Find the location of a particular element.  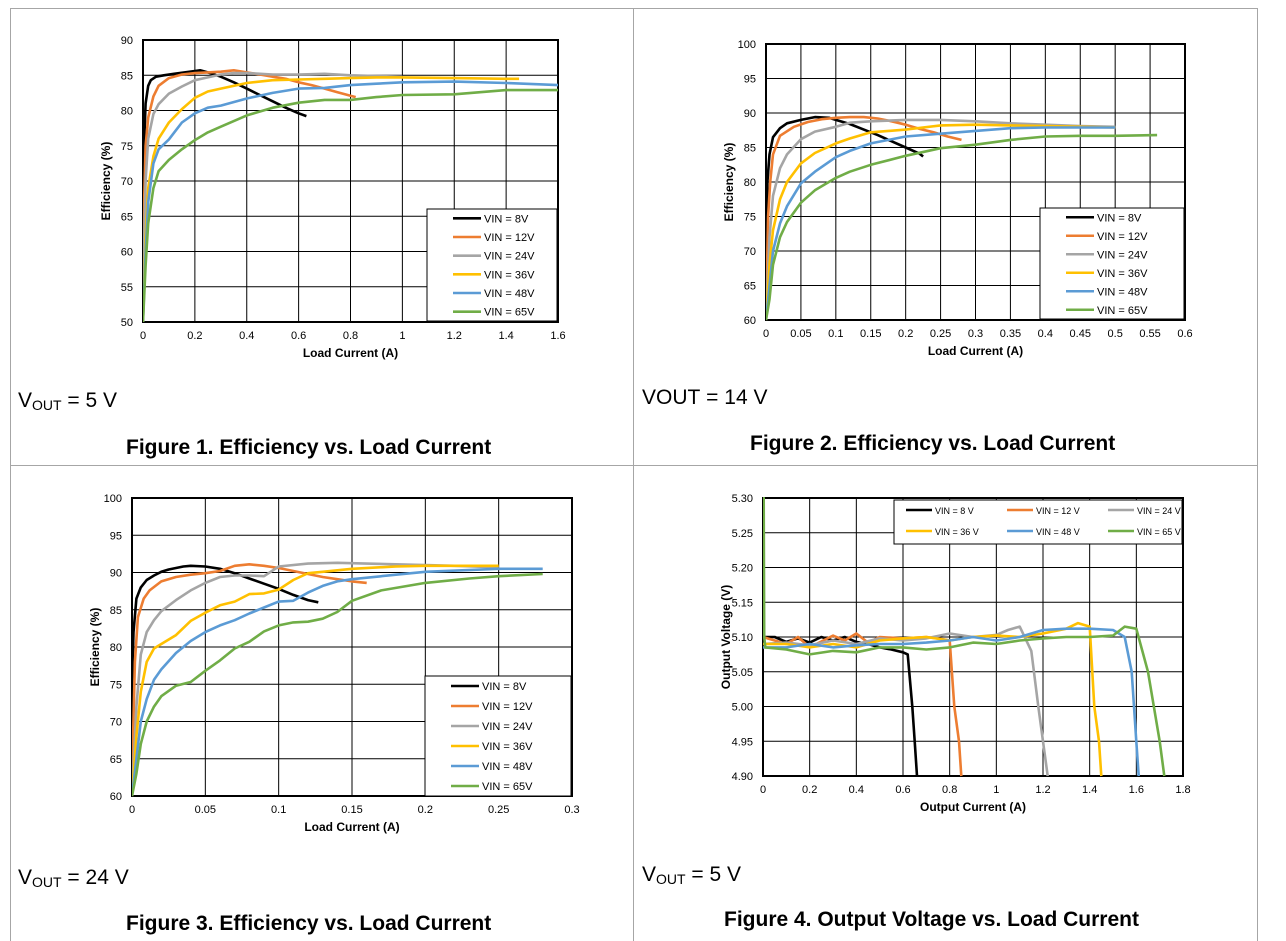

figure-3-vout-label: VOUT = 24 V is located at coordinates (73, 878).